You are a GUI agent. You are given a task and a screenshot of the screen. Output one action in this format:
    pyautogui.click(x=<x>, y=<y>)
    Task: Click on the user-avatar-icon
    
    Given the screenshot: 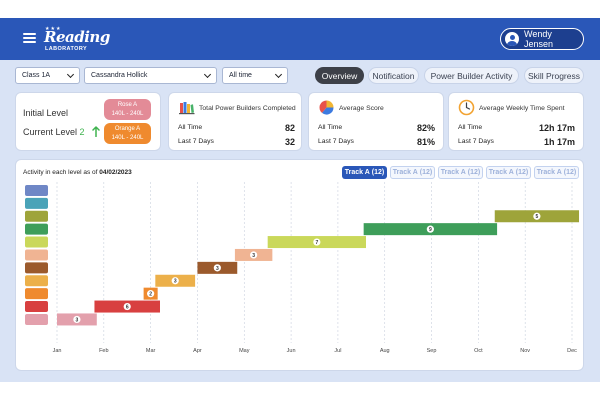 What is the action you would take?
    pyautogui.click(x=512, y=39)
    